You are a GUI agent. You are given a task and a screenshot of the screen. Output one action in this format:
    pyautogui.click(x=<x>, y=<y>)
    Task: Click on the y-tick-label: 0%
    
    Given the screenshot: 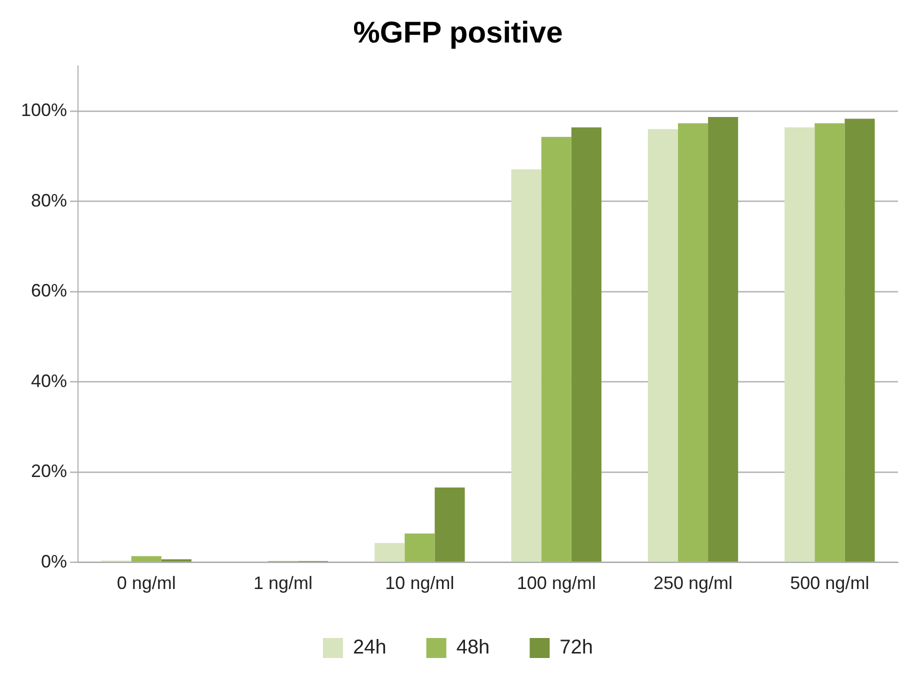 What is the action you would take?
    pyautogui.click(x=54, y=561)
    